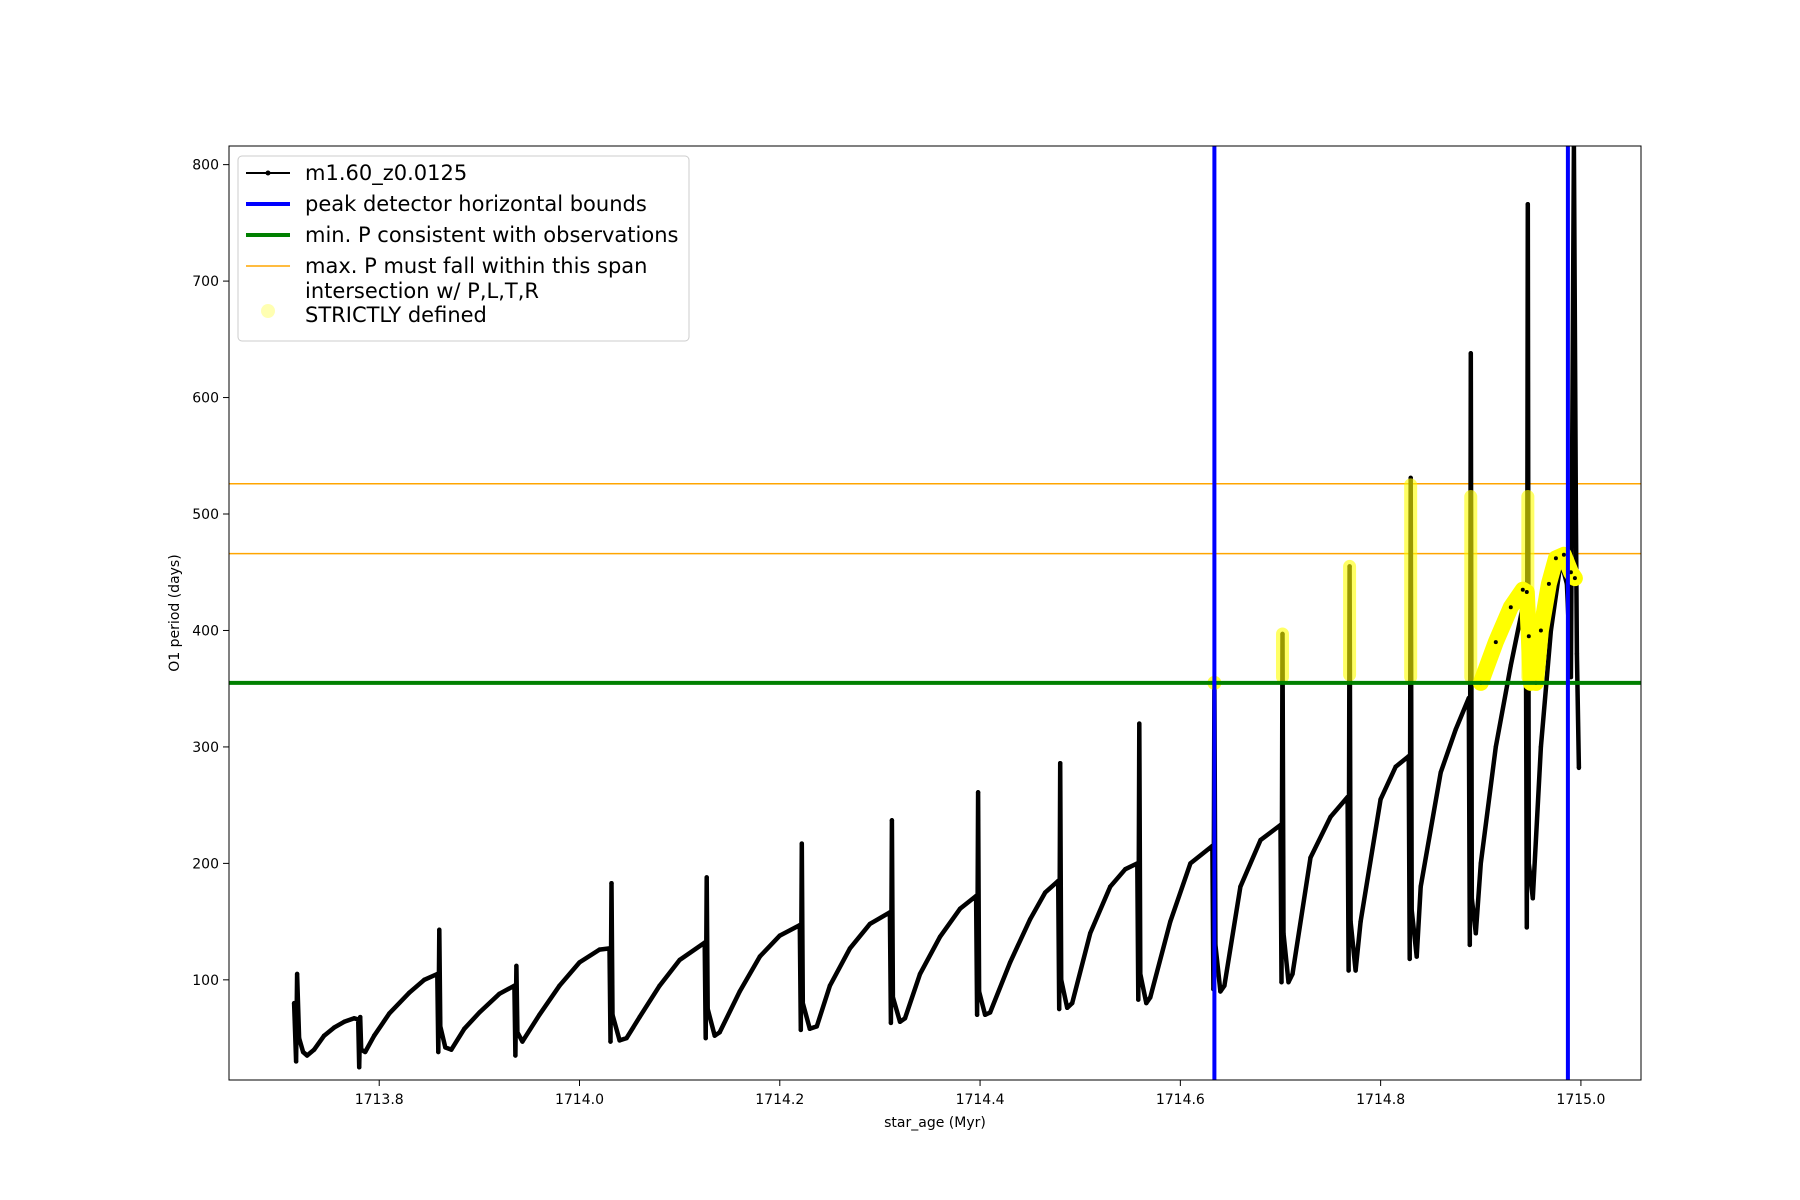  I want to click on x-tick-label: 1714.8, so click(1380, 1100).